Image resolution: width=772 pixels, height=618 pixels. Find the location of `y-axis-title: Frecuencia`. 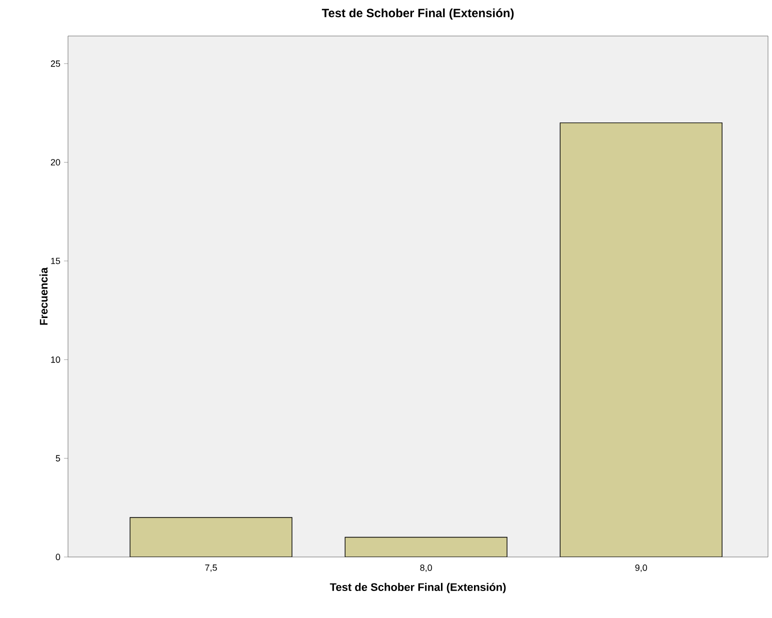

y-axis-title: Frecuencia is located at coordinates (44, 296).